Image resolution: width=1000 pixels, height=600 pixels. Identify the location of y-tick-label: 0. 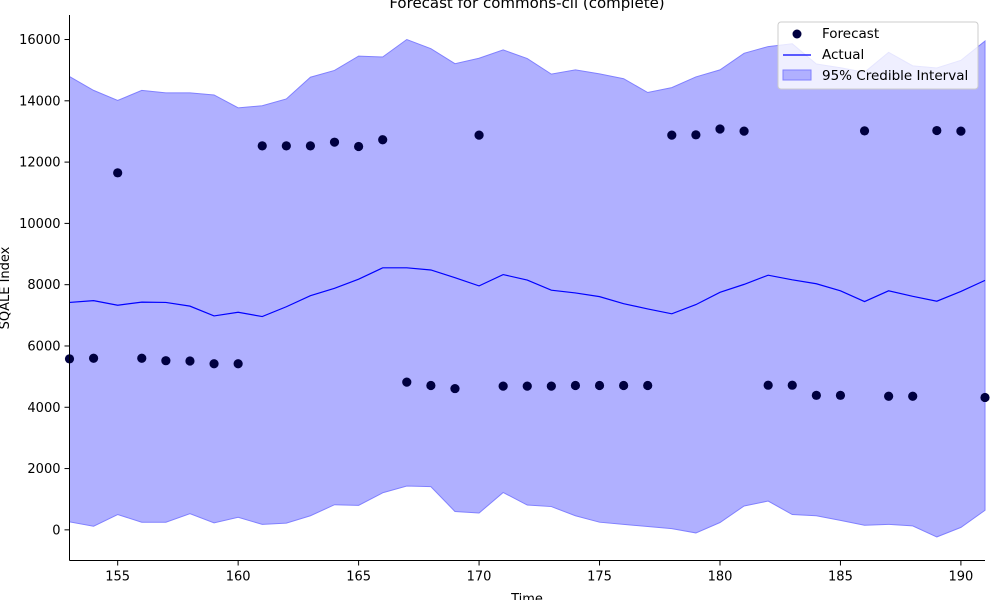
(56, 530).